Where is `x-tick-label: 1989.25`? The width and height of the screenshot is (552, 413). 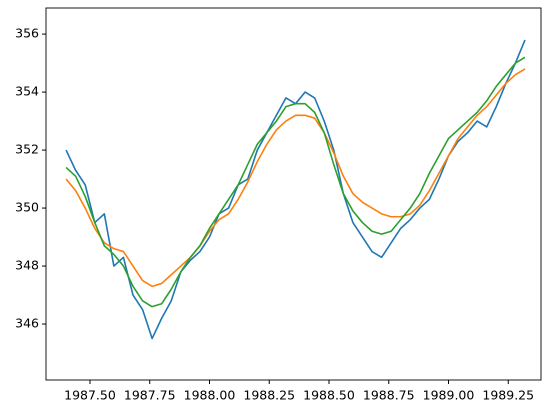
x-tick-label: 1989.25 is located at coordinates (508, 395).